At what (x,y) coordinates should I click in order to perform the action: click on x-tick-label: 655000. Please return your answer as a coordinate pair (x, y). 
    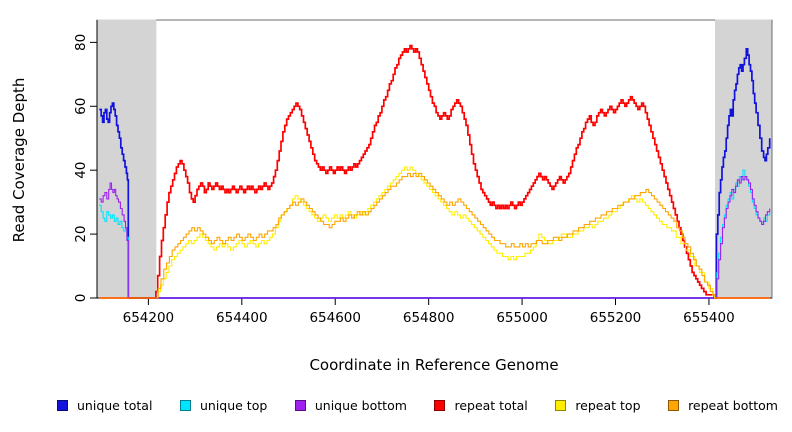
    Looking at the image, I should click on (522, 318).